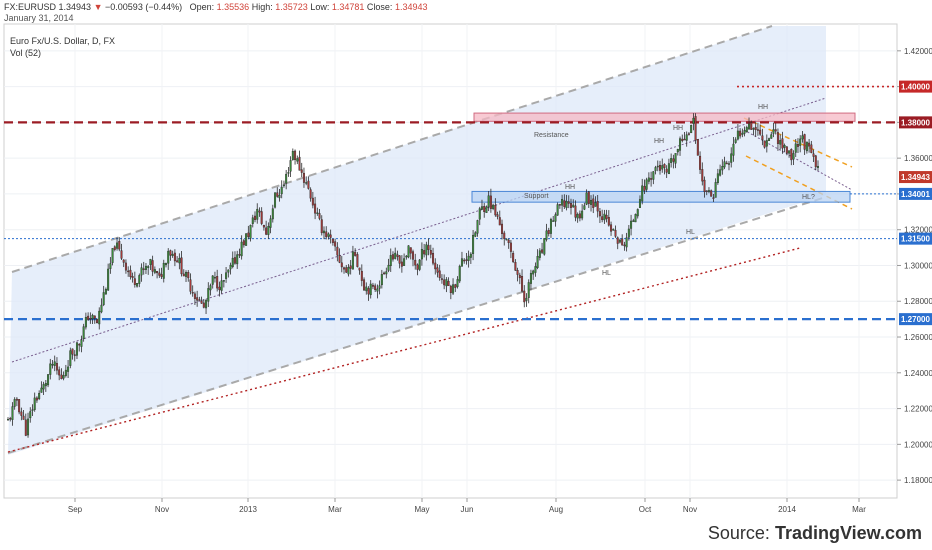 The height and width of the screenshot is (550, 932). I want to click on high-label: High:, so click(262, 7).